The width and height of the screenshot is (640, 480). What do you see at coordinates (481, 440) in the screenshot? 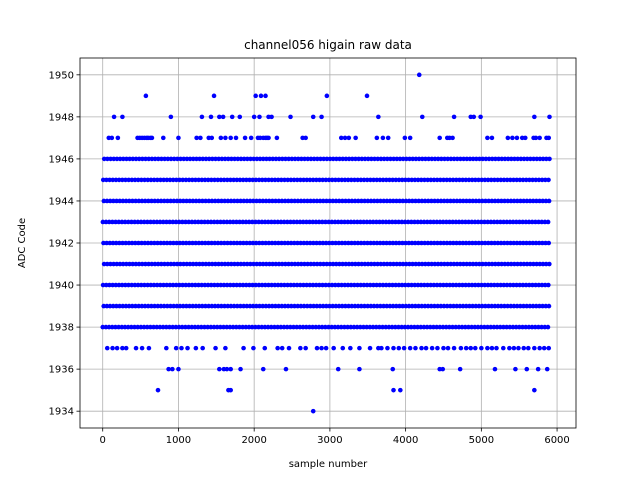
I see `x-tick-label: 5000` at bounding box center [481, 440].